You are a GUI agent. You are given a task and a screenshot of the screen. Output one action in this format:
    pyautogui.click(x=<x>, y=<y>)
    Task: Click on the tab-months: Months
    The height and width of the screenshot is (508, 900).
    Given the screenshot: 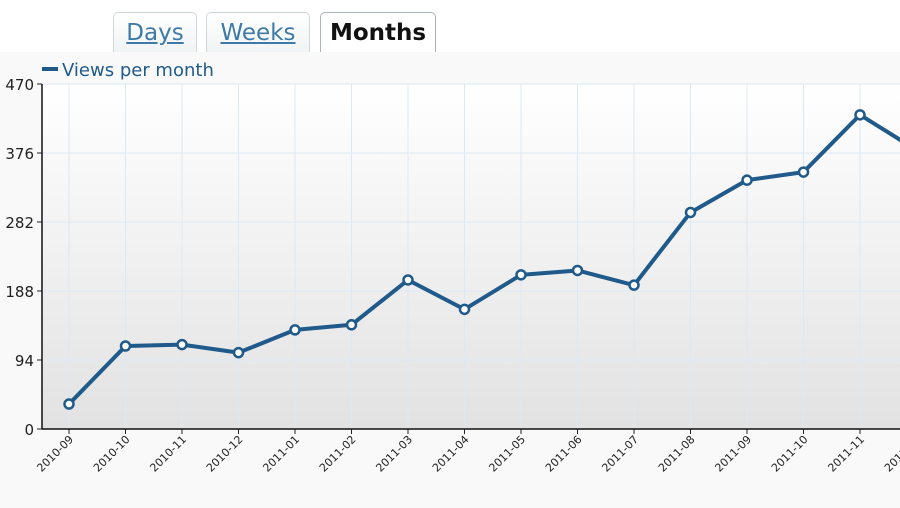 What is the action you would take?
    pyautogui.click(x=378, y=32)
    